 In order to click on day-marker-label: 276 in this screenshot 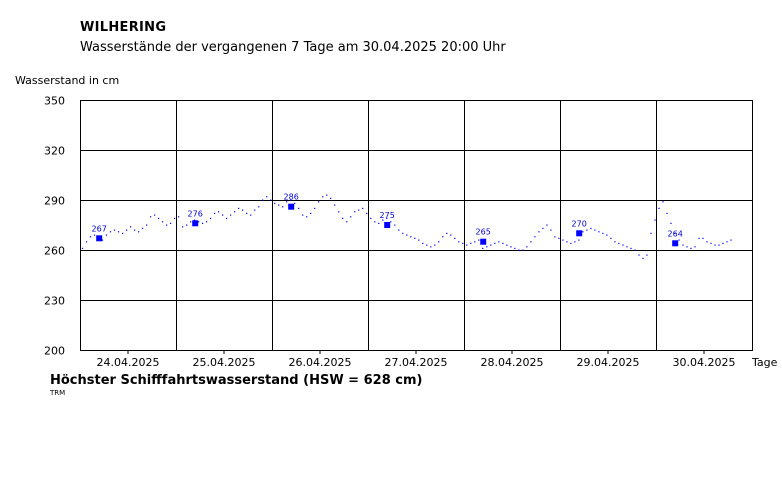, I will do `click(195, 213)`.